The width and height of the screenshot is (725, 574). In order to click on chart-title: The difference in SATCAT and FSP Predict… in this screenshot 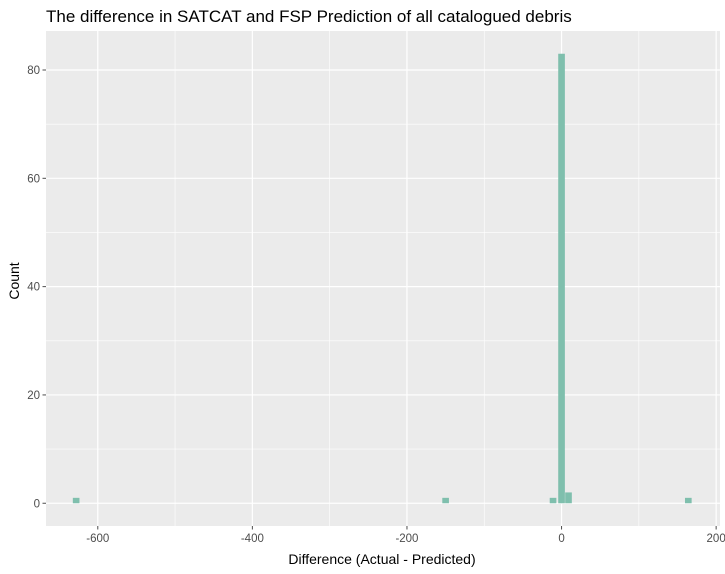, I will do `click(309, 16)`.